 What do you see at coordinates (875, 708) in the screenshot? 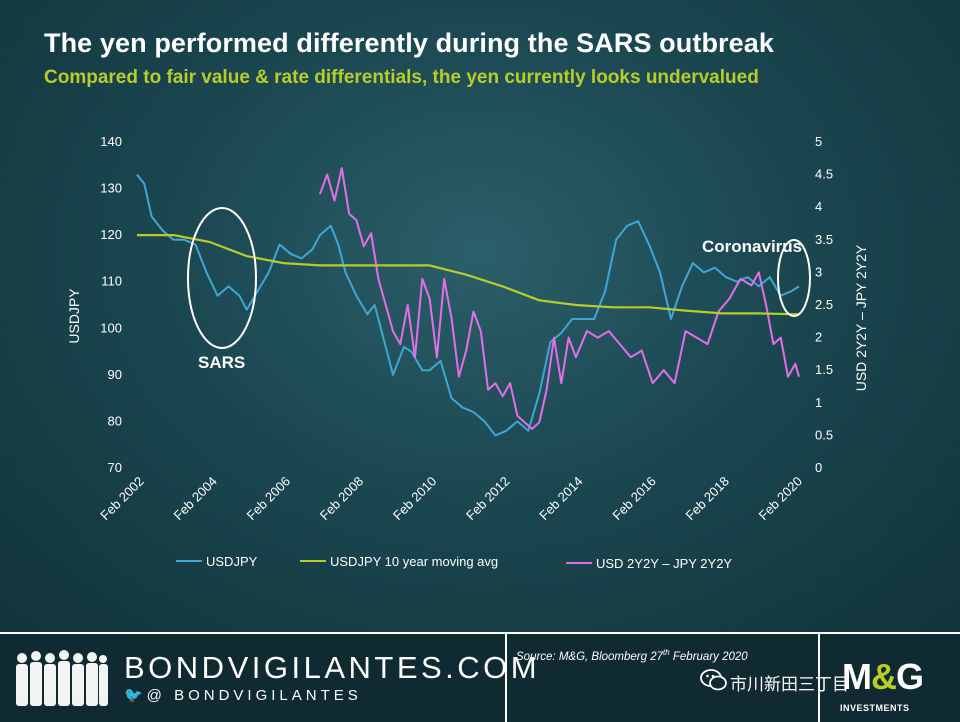
I see `mg-logo-subtitle: INVESTMENTS` at bounding box center [875, 708].